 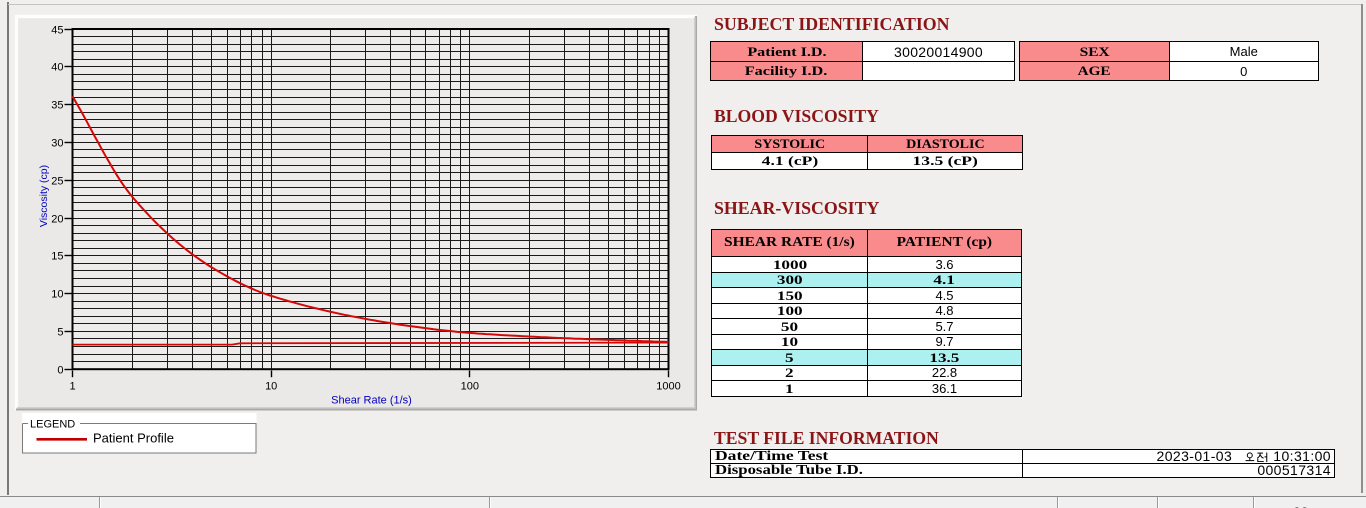 I want to click on svg-text: 25, so click(x=57, y=181).